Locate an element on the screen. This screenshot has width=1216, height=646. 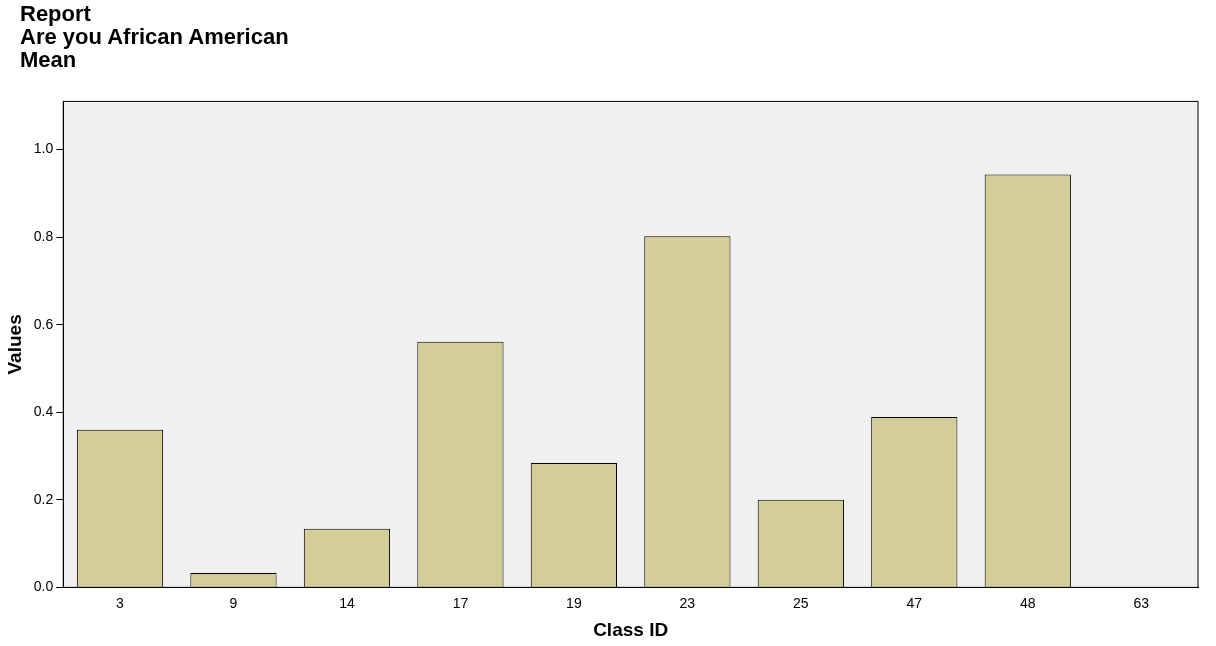
x-tick-label: 63 is located at coordinates (1141, 602).